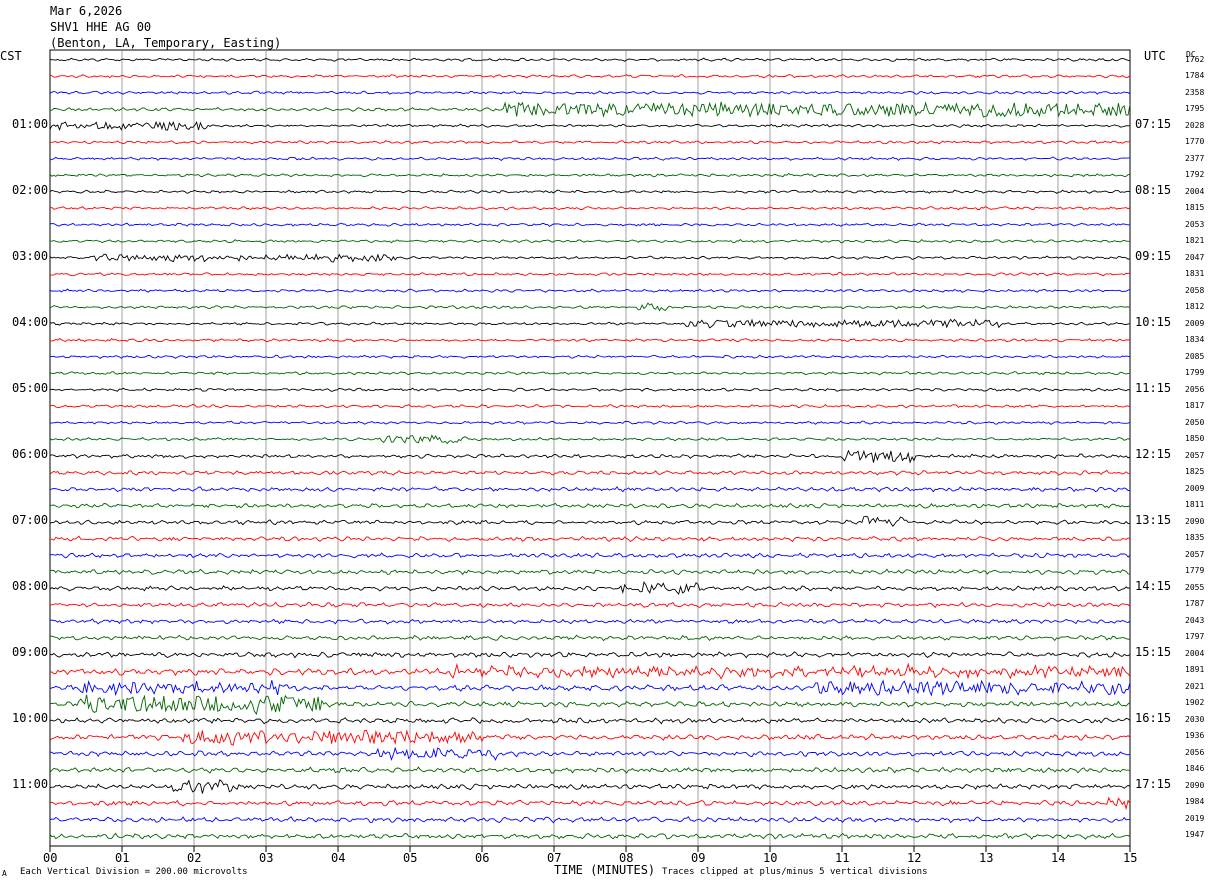 The image size is (1210, 886). I want to click on left-hour-label: 04:00, so click(30, 321).